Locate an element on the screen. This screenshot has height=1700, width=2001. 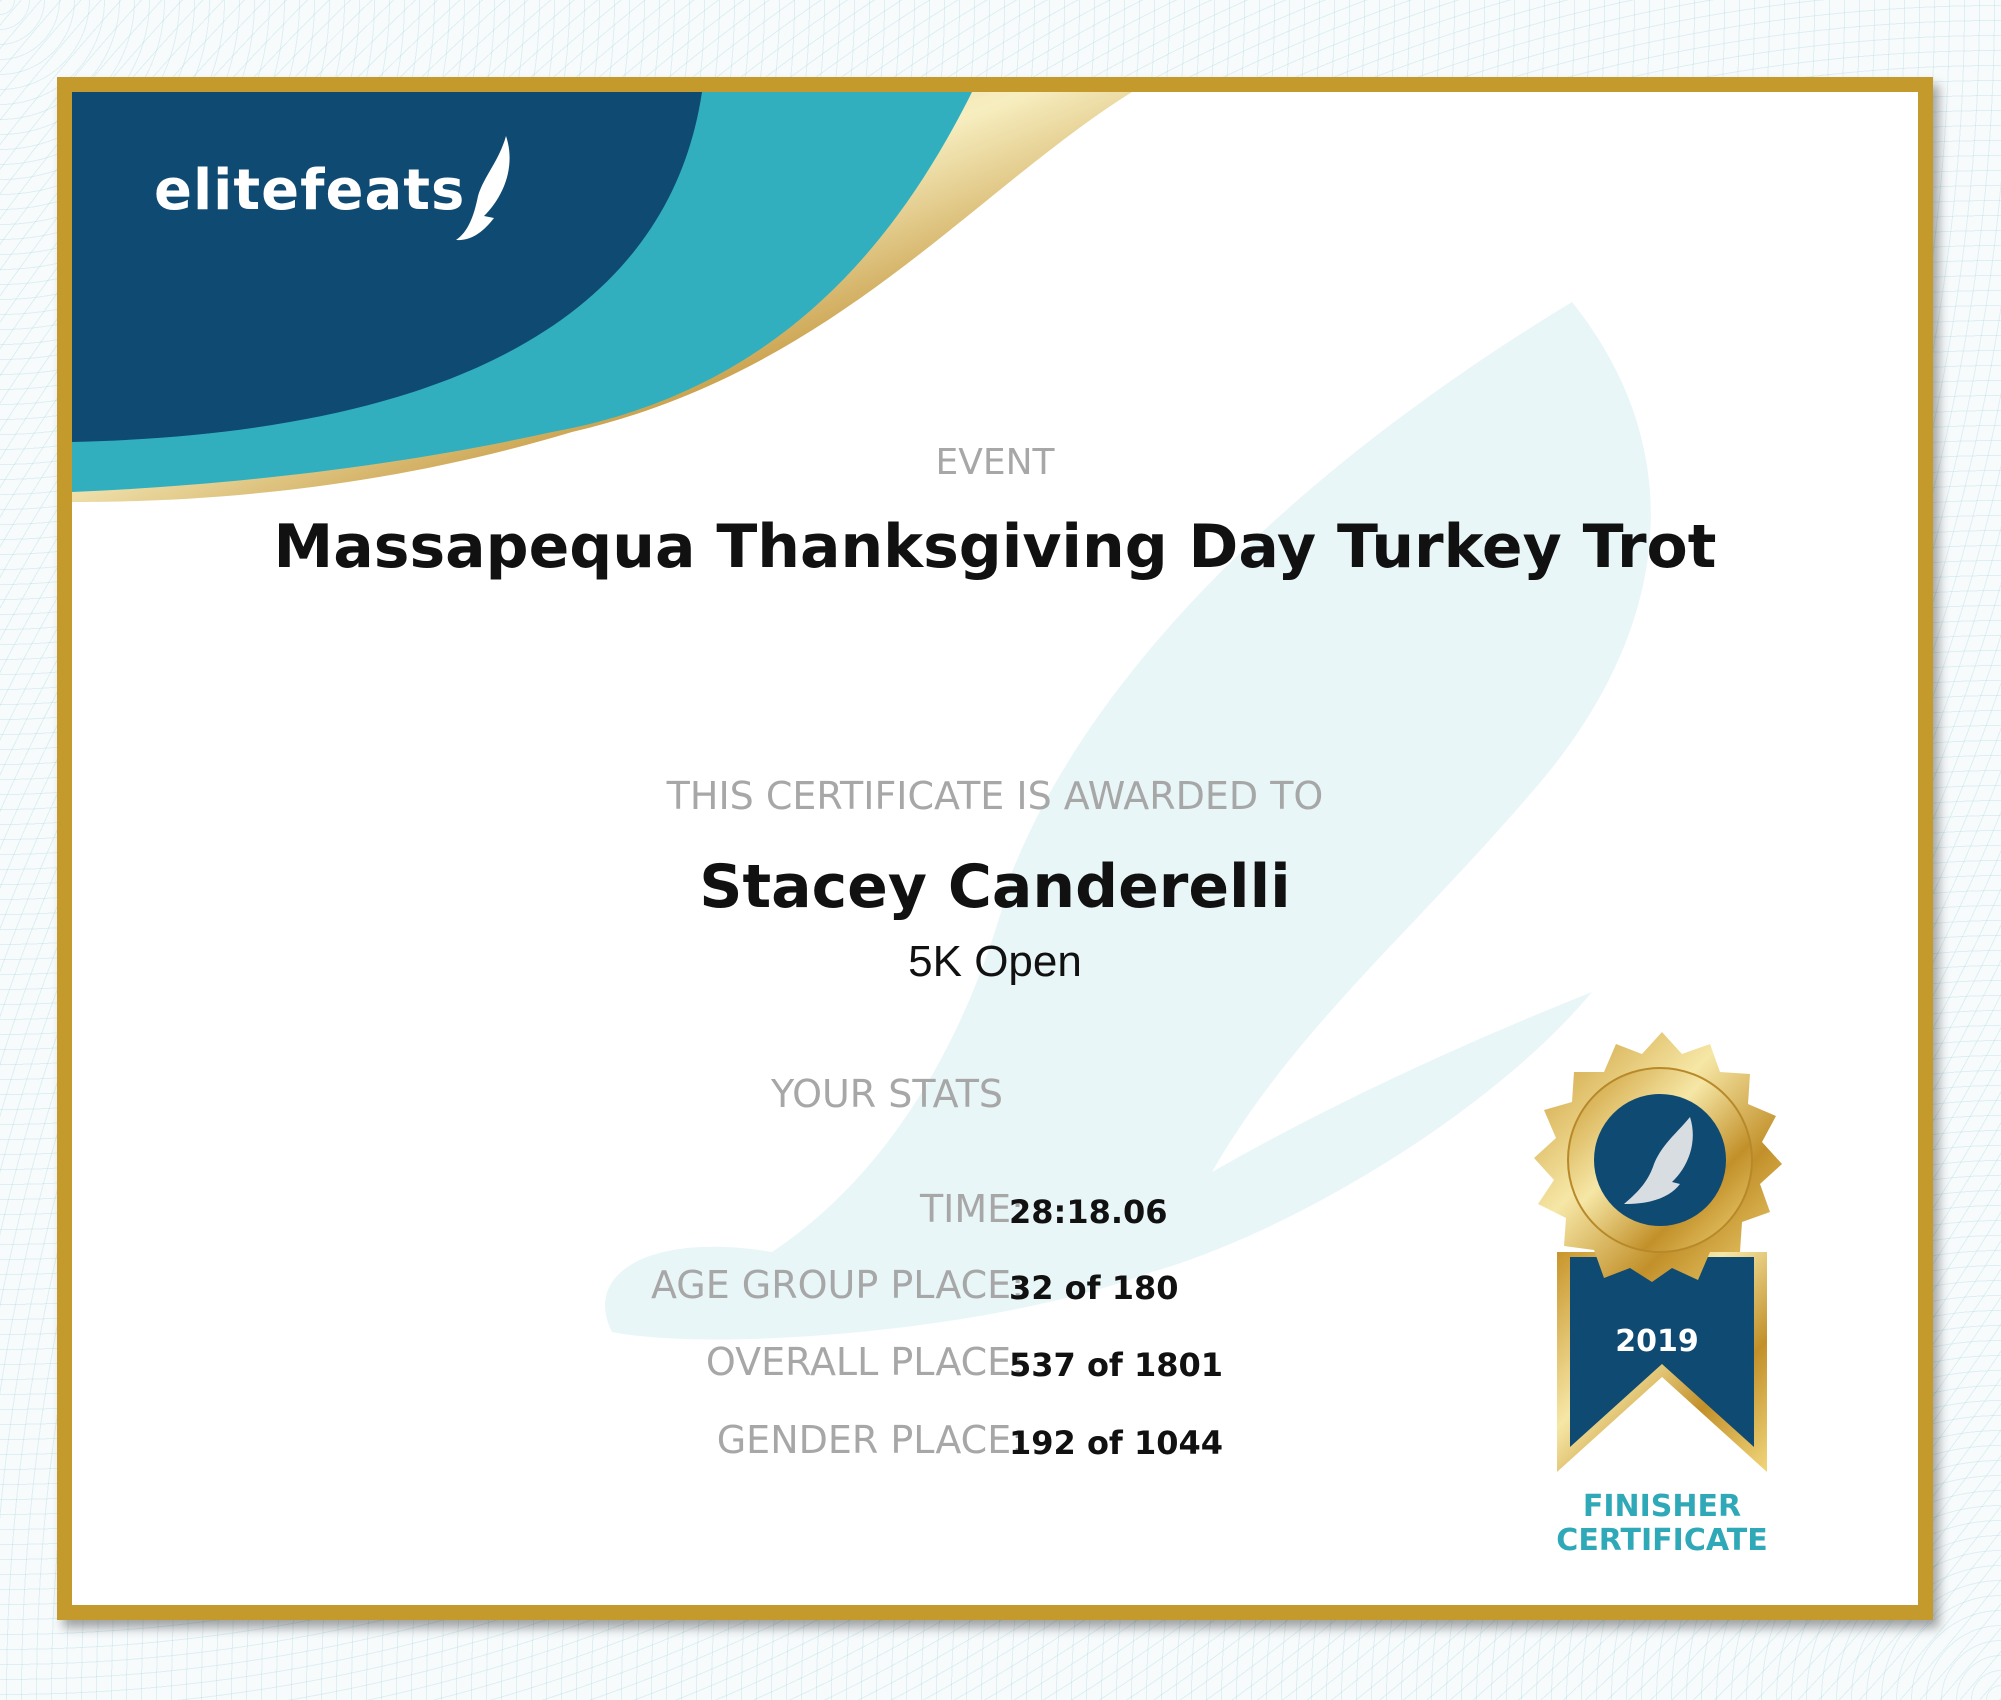
logo-text: elitefeats is located at coordinates (310, 190).